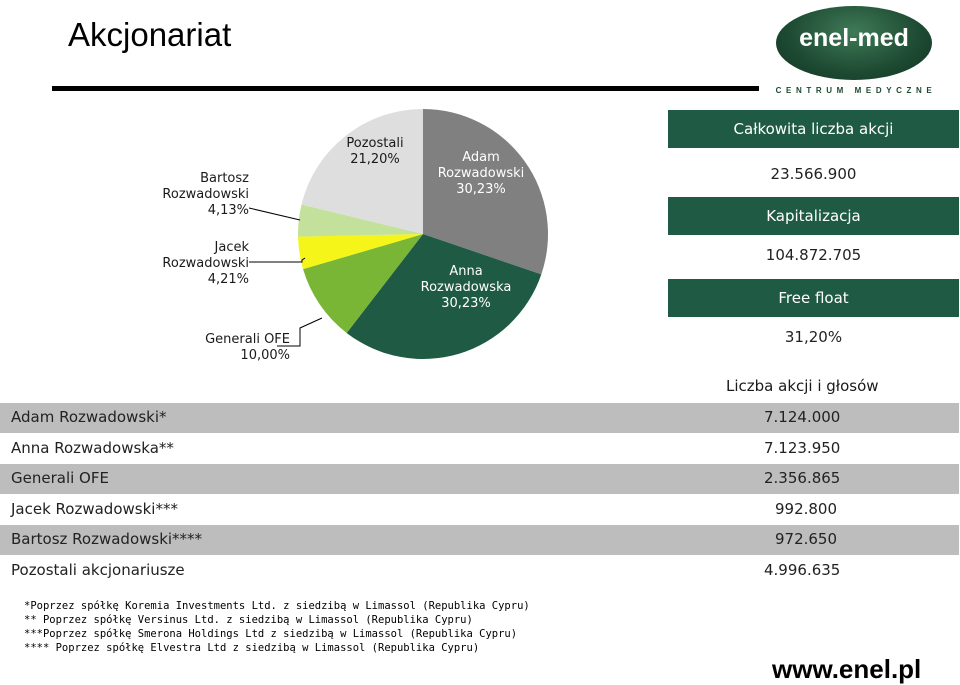  What do you see at coordinates (92, 448) in the screenshot?
I see `row-name: Anna Rozwadowska**` at bounding box center [92, 448].